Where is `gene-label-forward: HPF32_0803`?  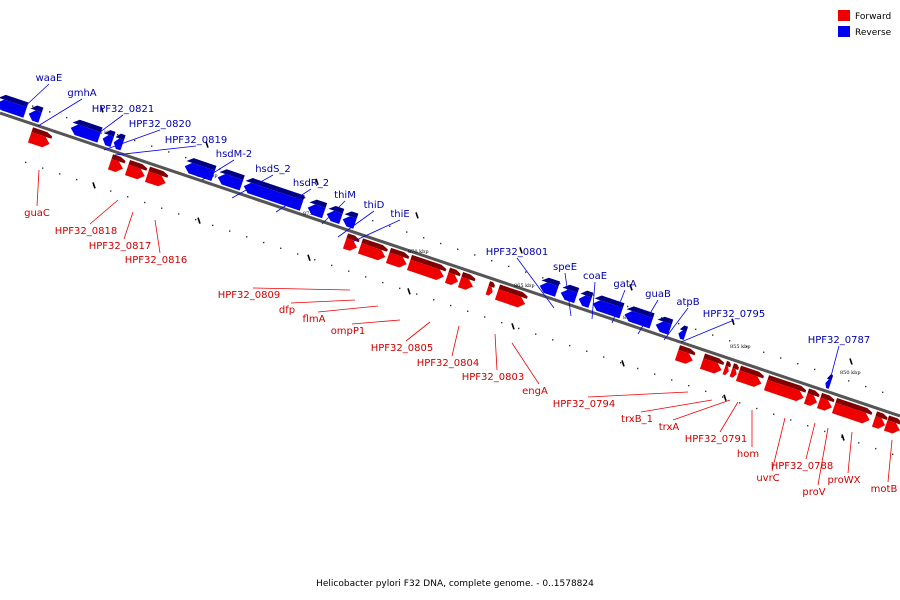
gene-label-forward: HPF32_0803 is located at coordinates (493, 377).